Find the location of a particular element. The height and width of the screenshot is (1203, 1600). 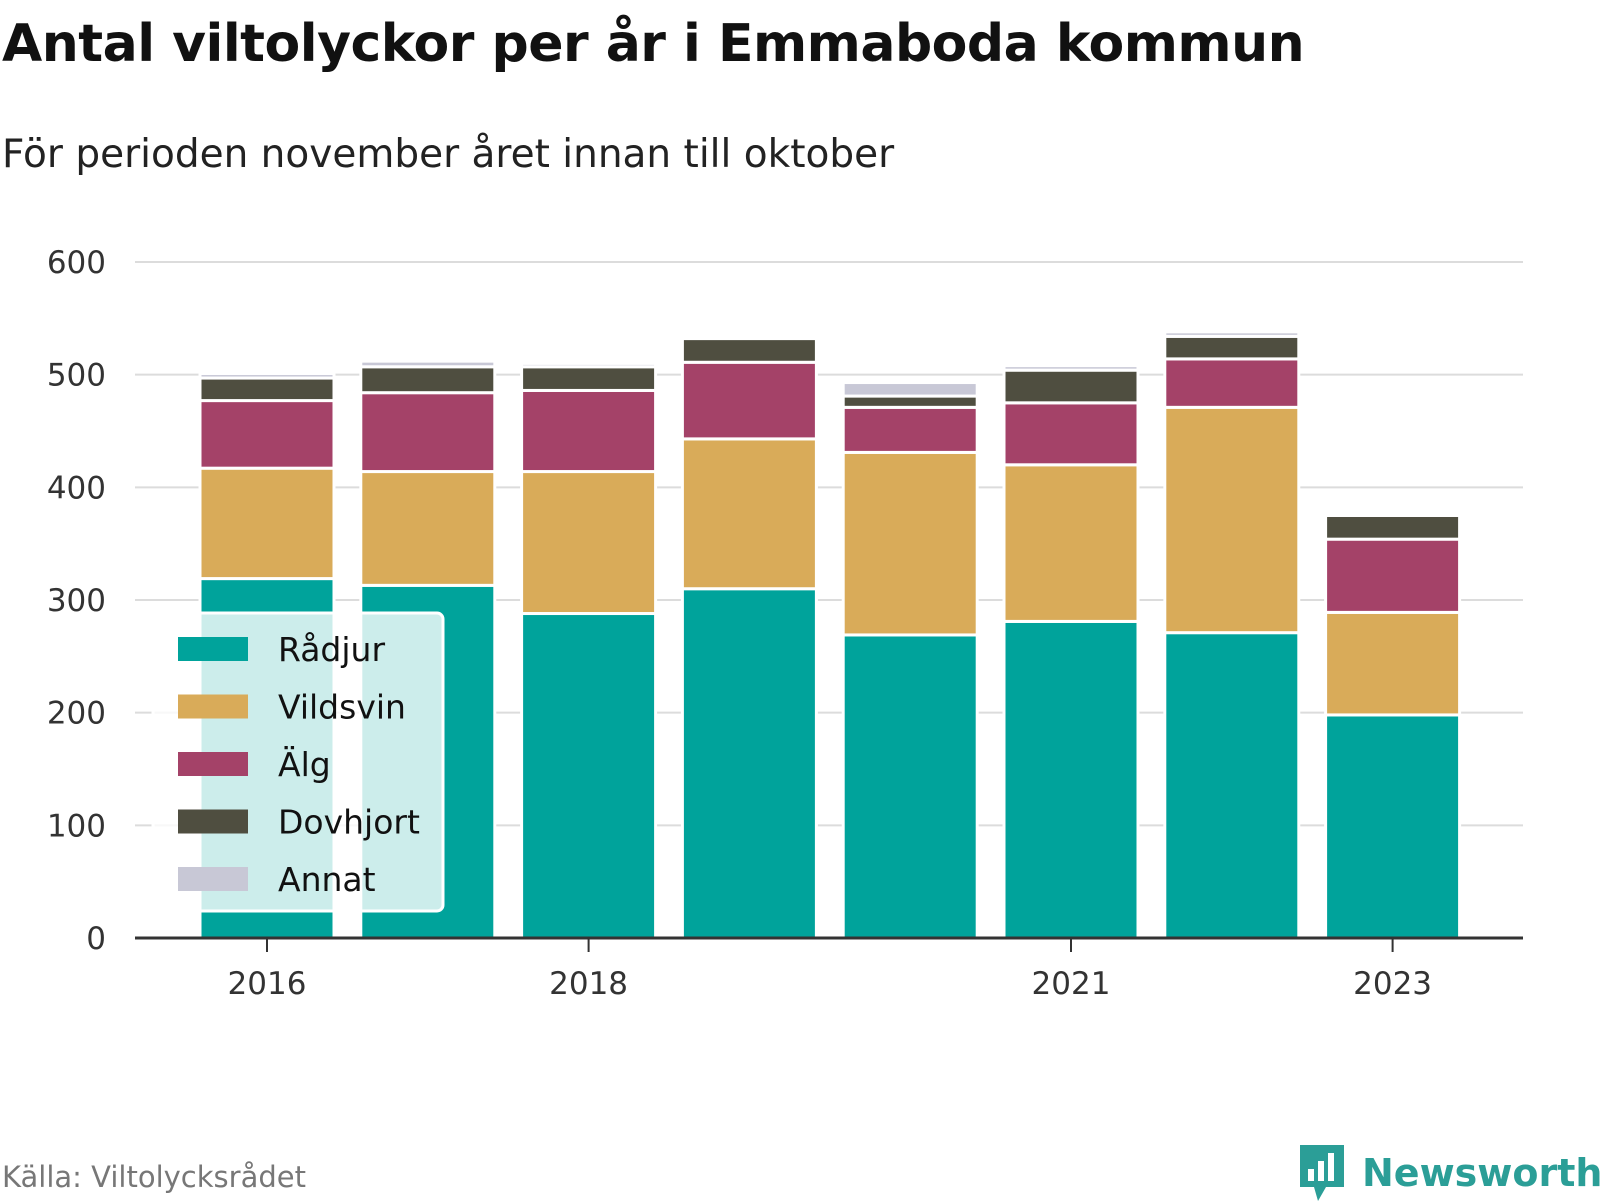

legend-label: Älg is located at coordinates (304, 764).